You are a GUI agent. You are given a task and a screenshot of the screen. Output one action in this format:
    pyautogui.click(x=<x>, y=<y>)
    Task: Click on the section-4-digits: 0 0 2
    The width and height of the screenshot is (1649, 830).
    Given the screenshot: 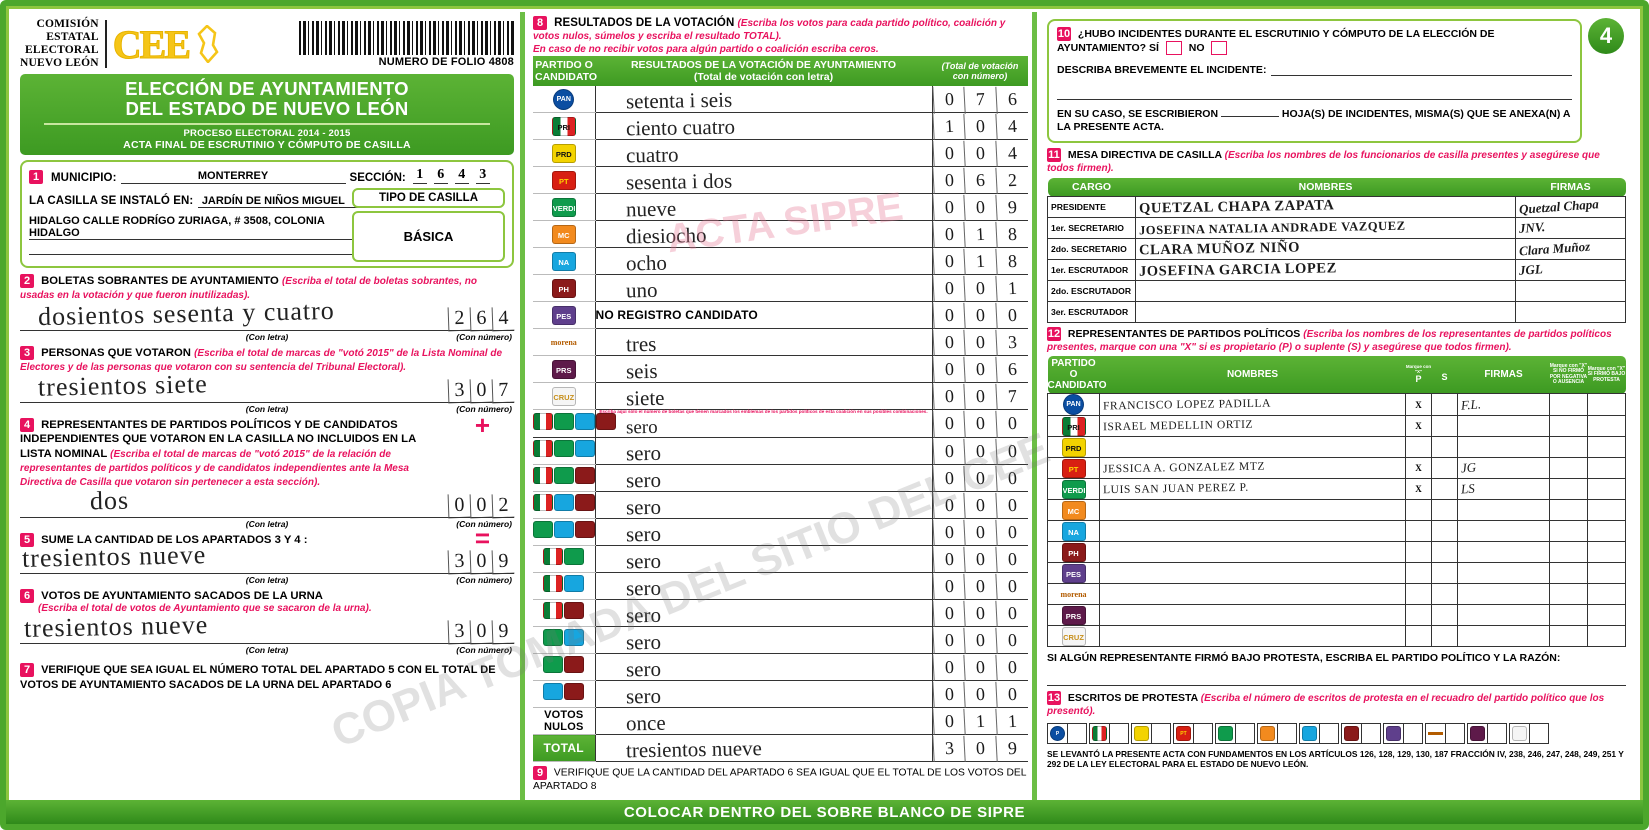 What is the action you would take?
    pyautogui.click(x=481, y=506)
    